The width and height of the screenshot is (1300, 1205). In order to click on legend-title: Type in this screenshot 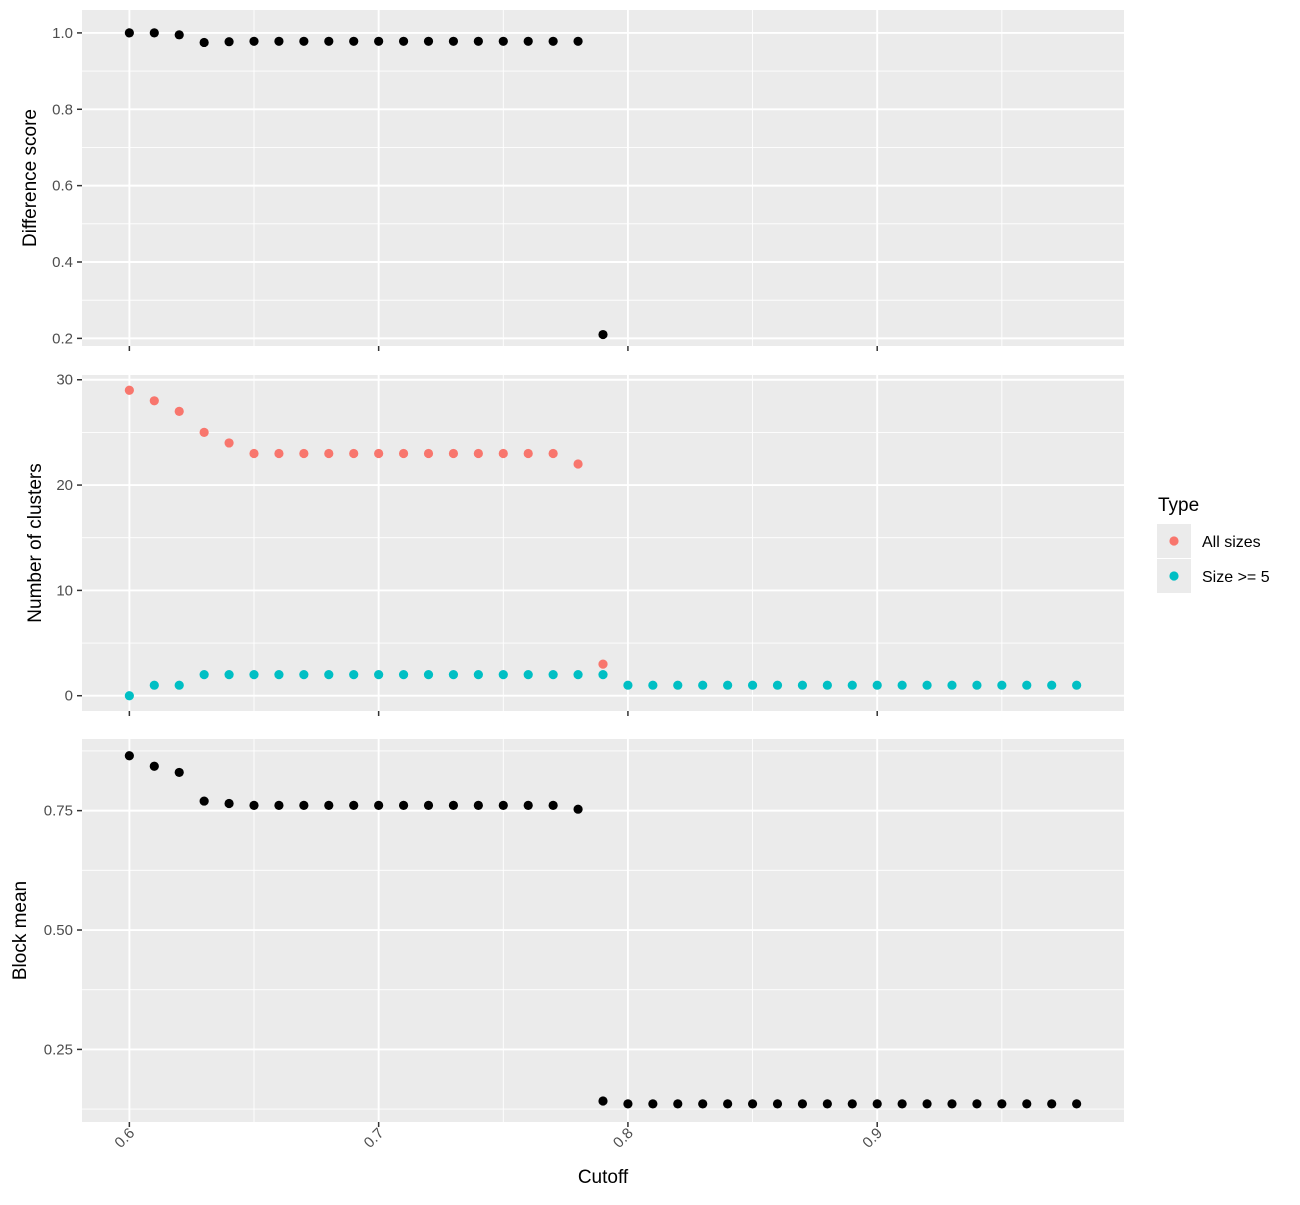, I will do `click(1178, 505)`.